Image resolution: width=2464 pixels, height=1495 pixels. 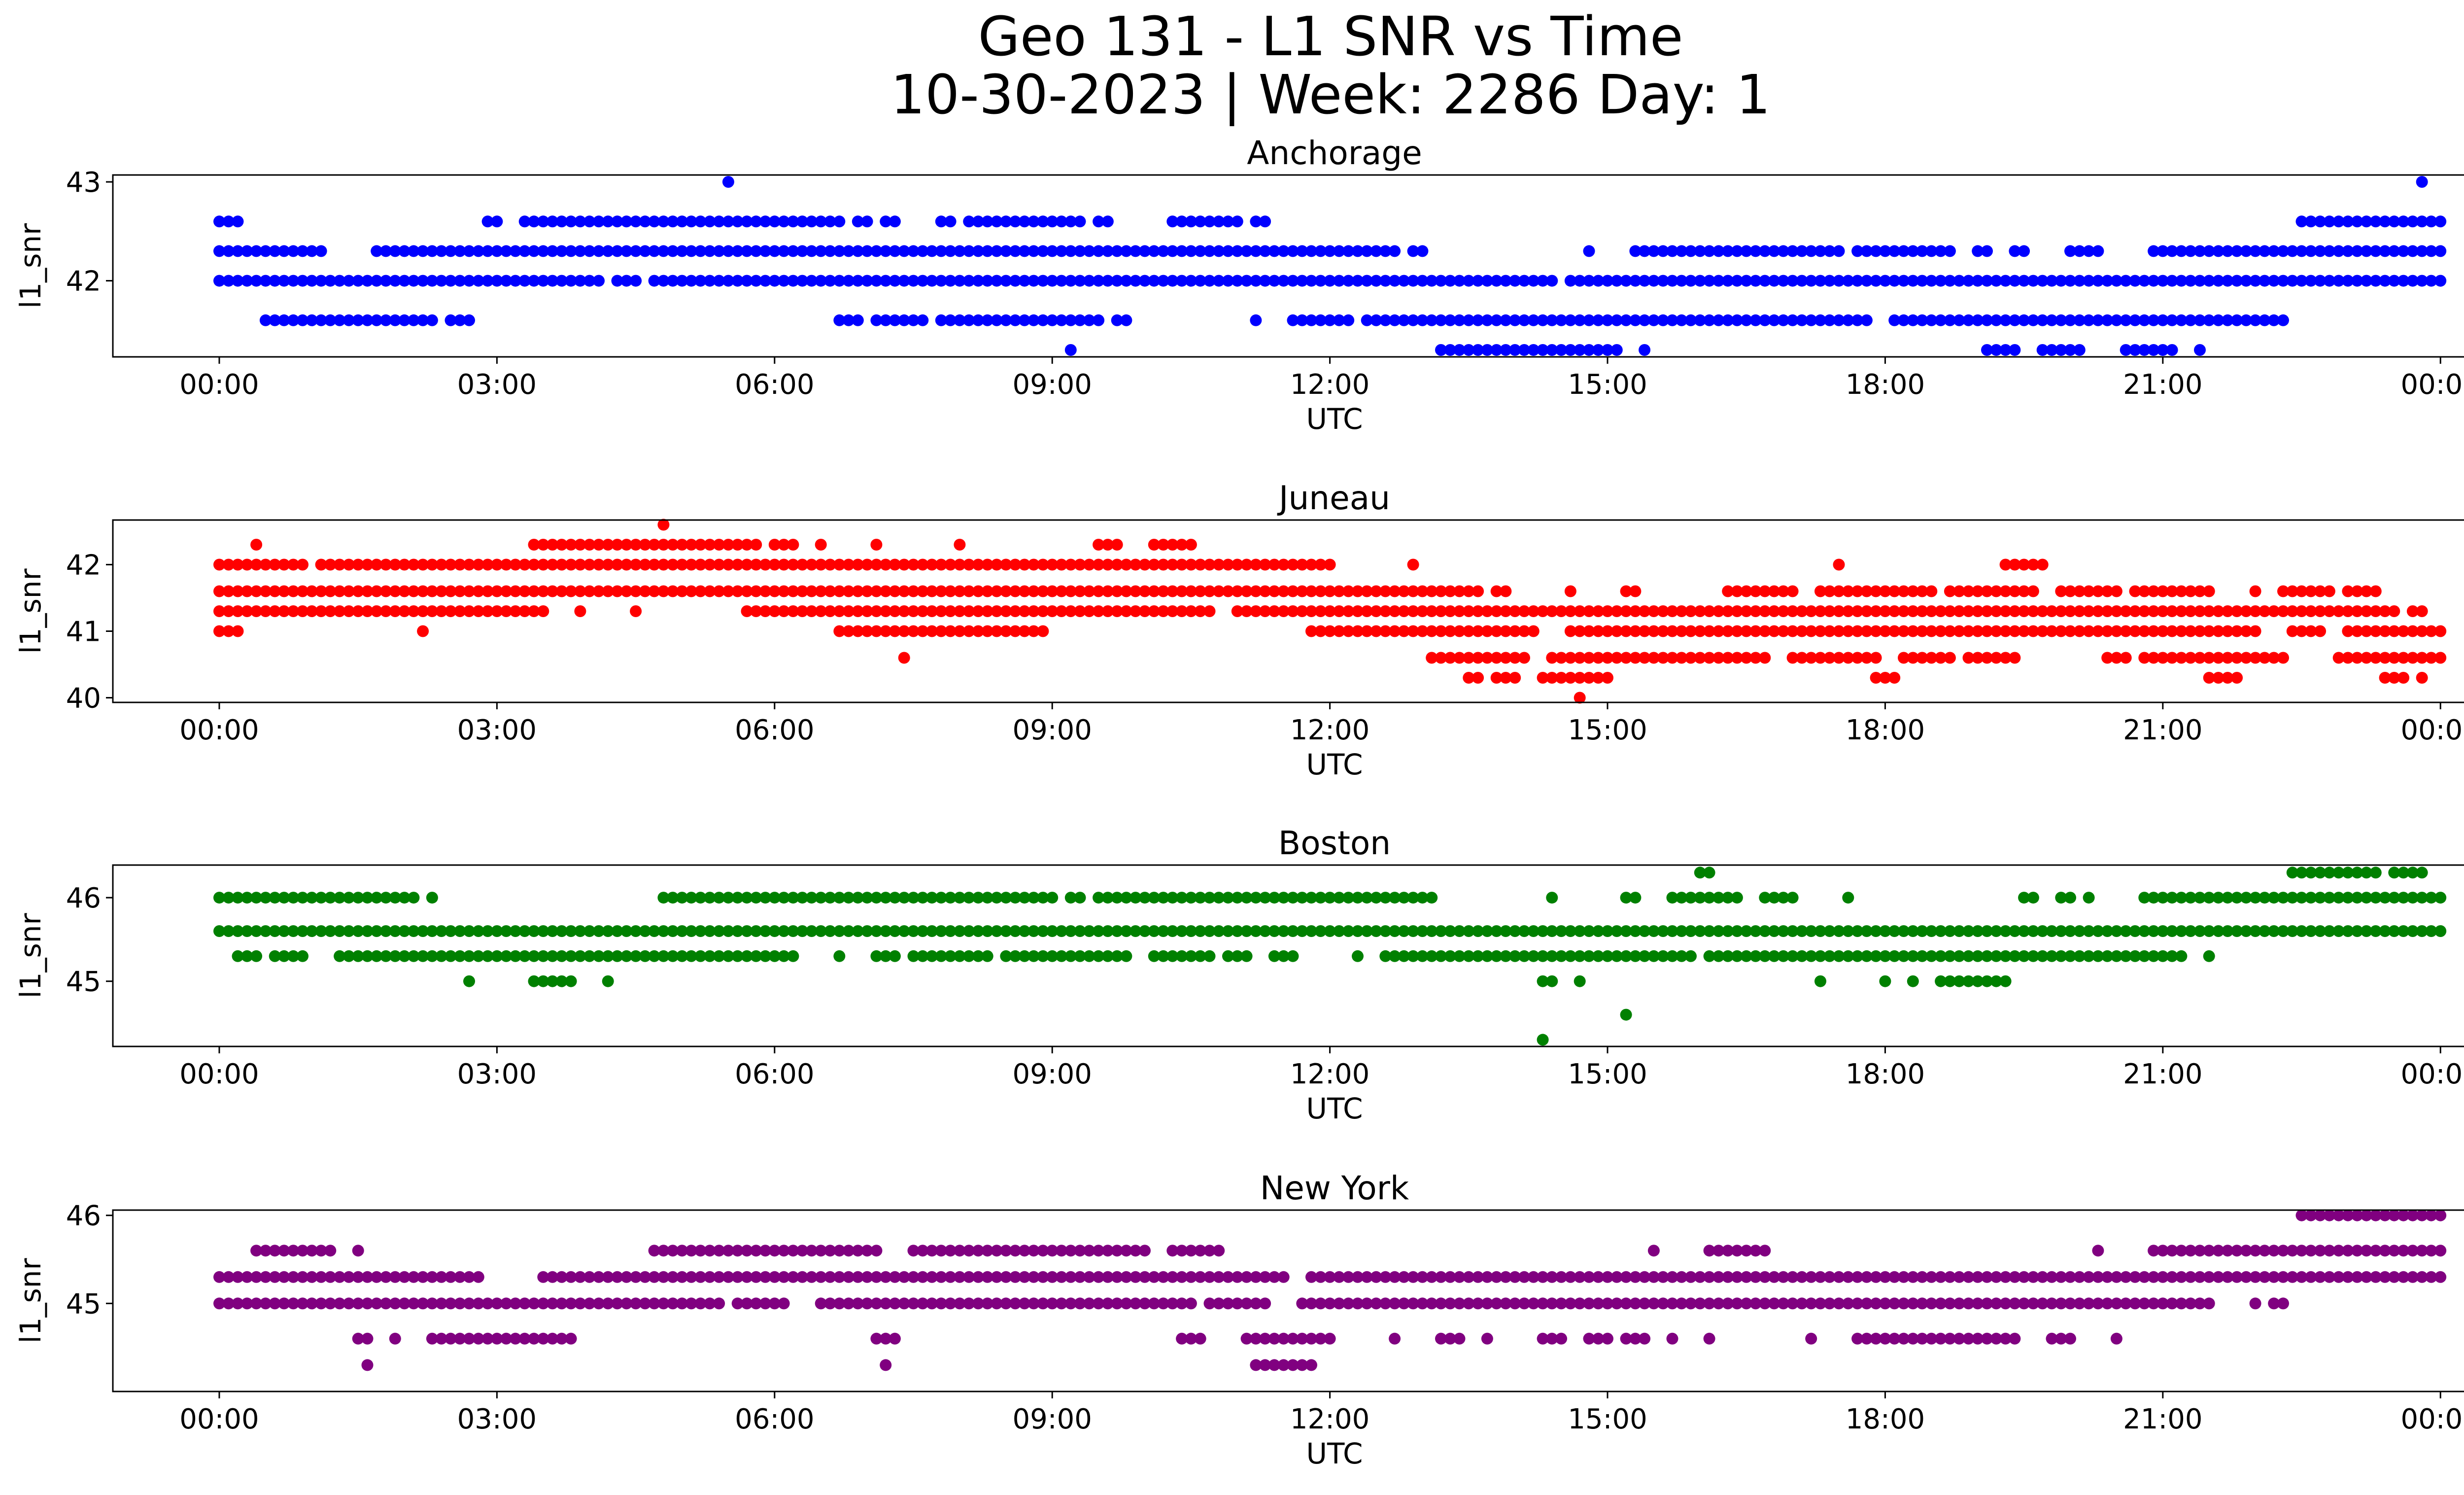 What do you see at coordinates (1607, 730) in the screenshot?
I see `x-tick-label: 15:00` at bounding box center [1607, 730].